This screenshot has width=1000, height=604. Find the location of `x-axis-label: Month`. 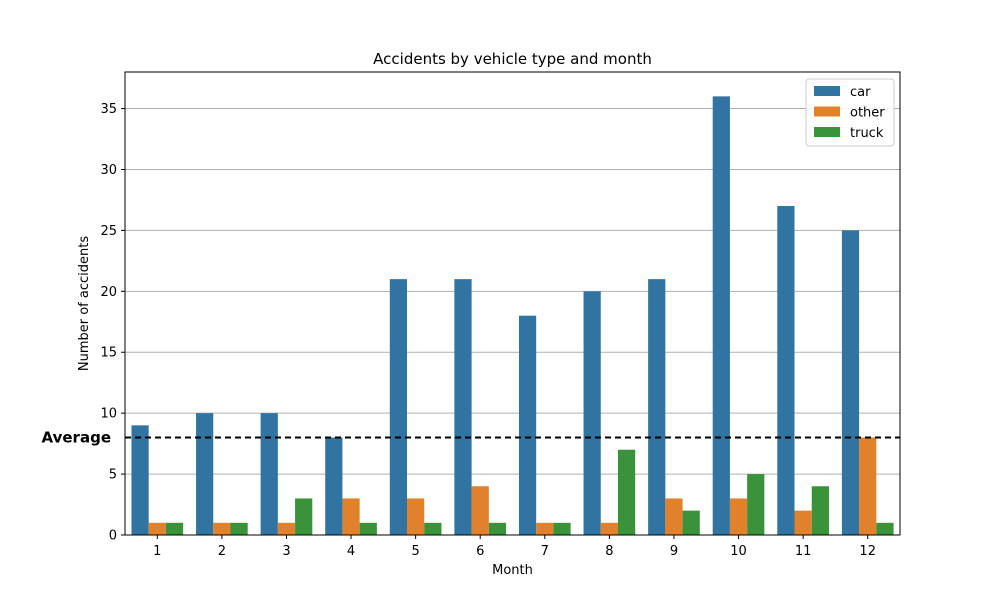

x-axis-label: Month is located at coordinates (512, 570).